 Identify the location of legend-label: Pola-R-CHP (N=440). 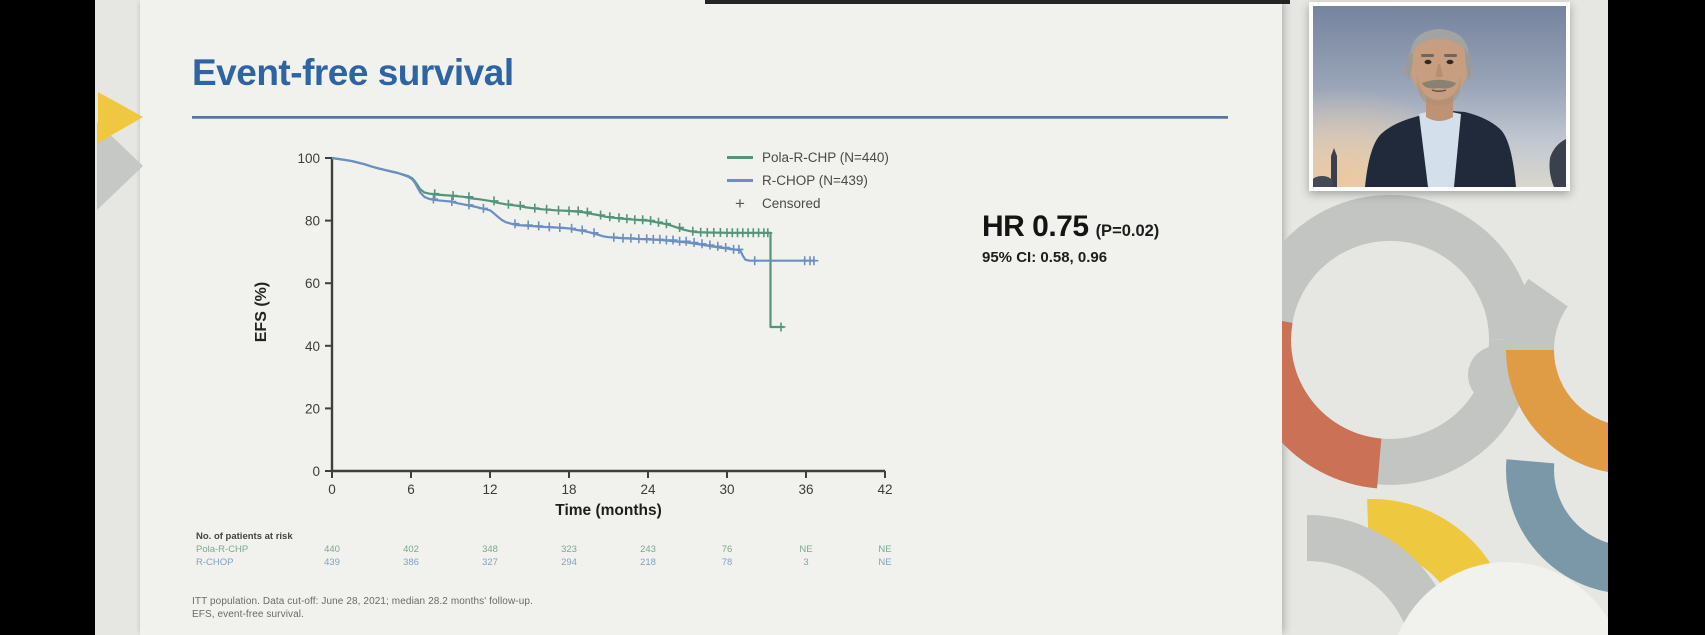
(825, 157).